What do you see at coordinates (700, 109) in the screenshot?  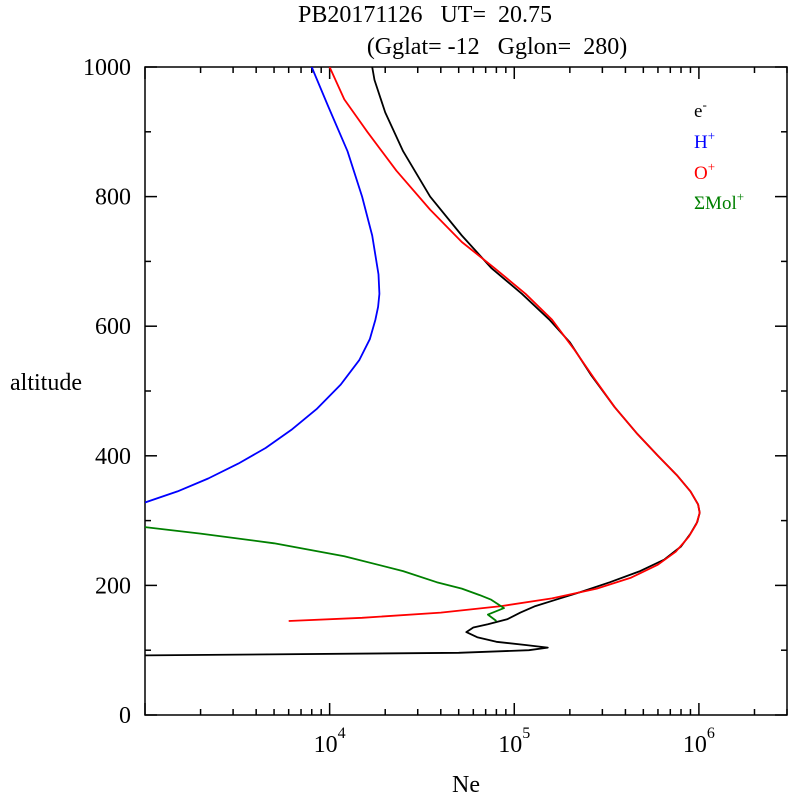 I see `legend-entry-0: e-` at bounding box center [700, 109].